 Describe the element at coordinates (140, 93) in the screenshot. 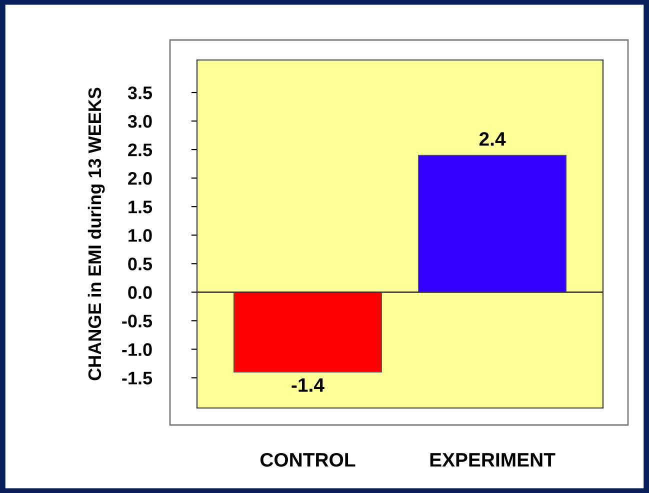

I see `y-tick-label: 3.5` at that location.